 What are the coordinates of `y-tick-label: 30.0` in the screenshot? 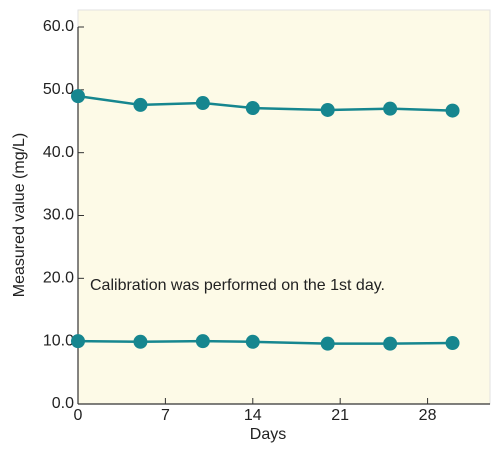 It's located at (58, 215).